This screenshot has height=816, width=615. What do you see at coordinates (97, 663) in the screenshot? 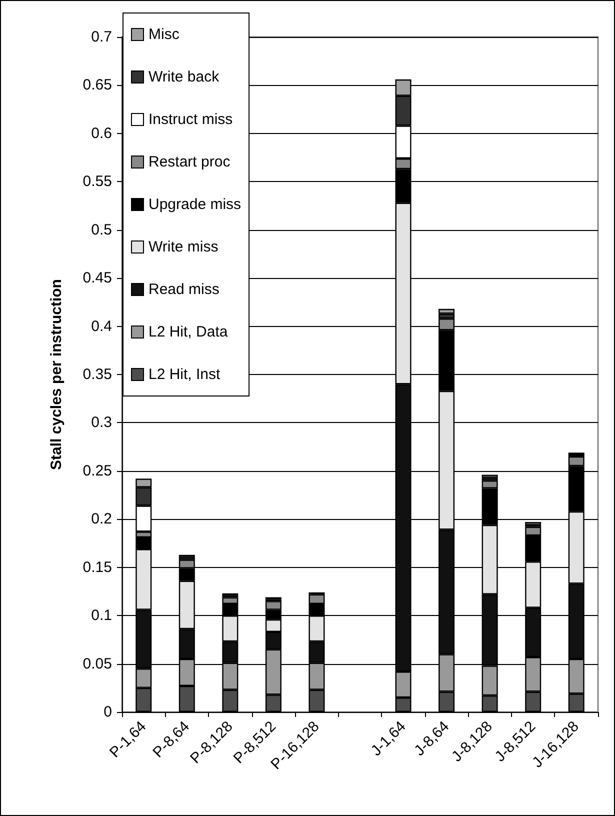
I see `y-tick-label: 0.05` at bounding box center [97, 663].